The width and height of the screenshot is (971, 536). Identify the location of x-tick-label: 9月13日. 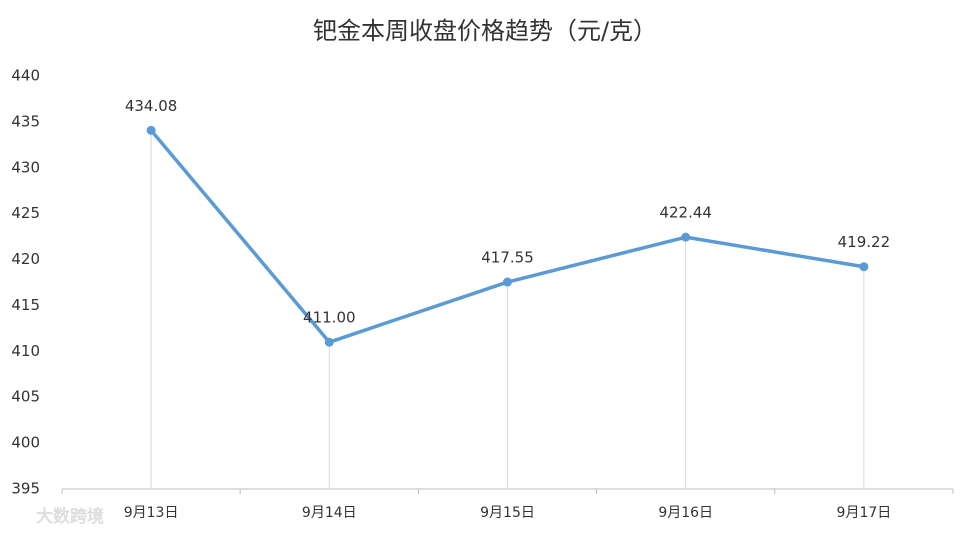
(151, 513).